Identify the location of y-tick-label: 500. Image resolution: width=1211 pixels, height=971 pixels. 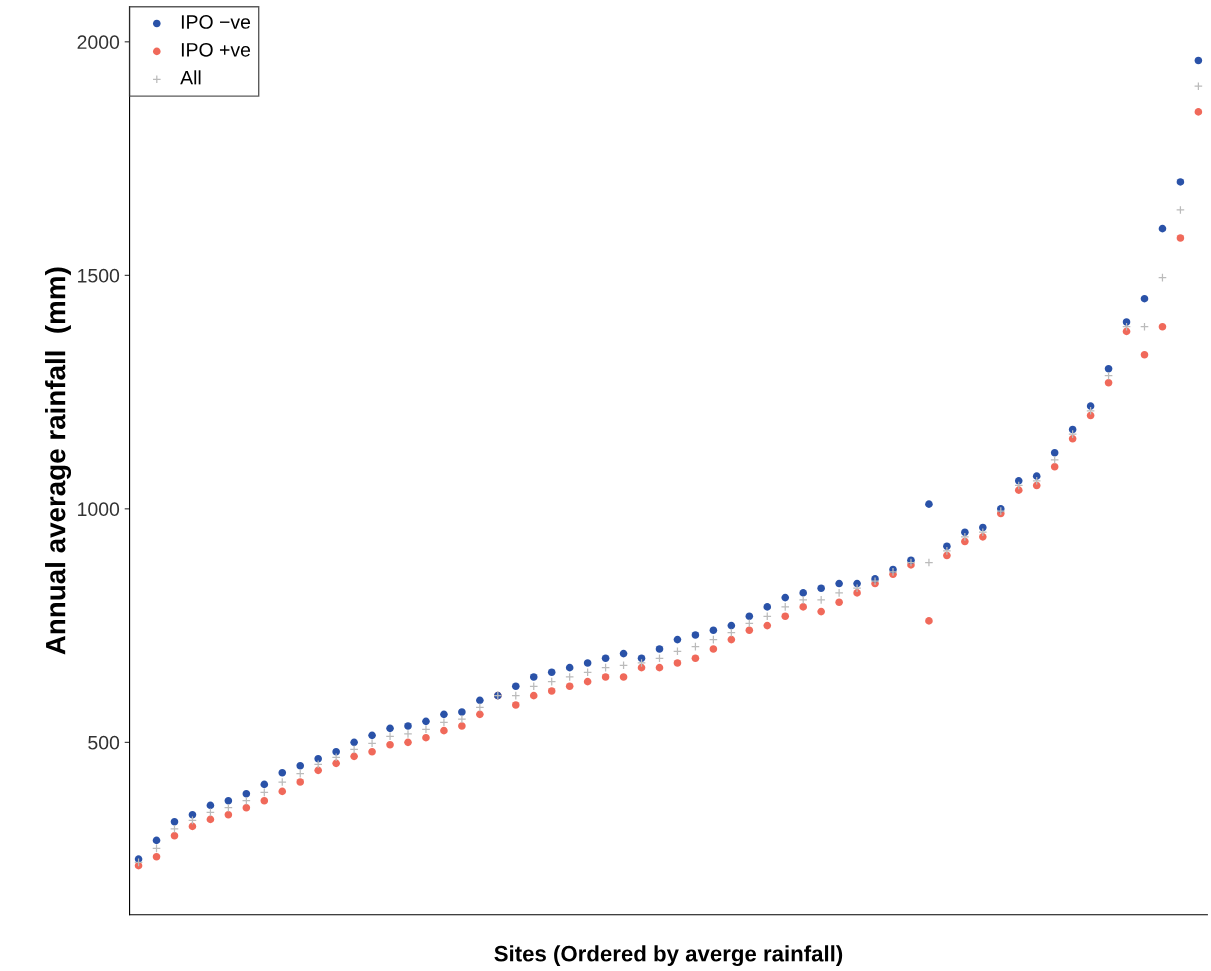
(104, 742).